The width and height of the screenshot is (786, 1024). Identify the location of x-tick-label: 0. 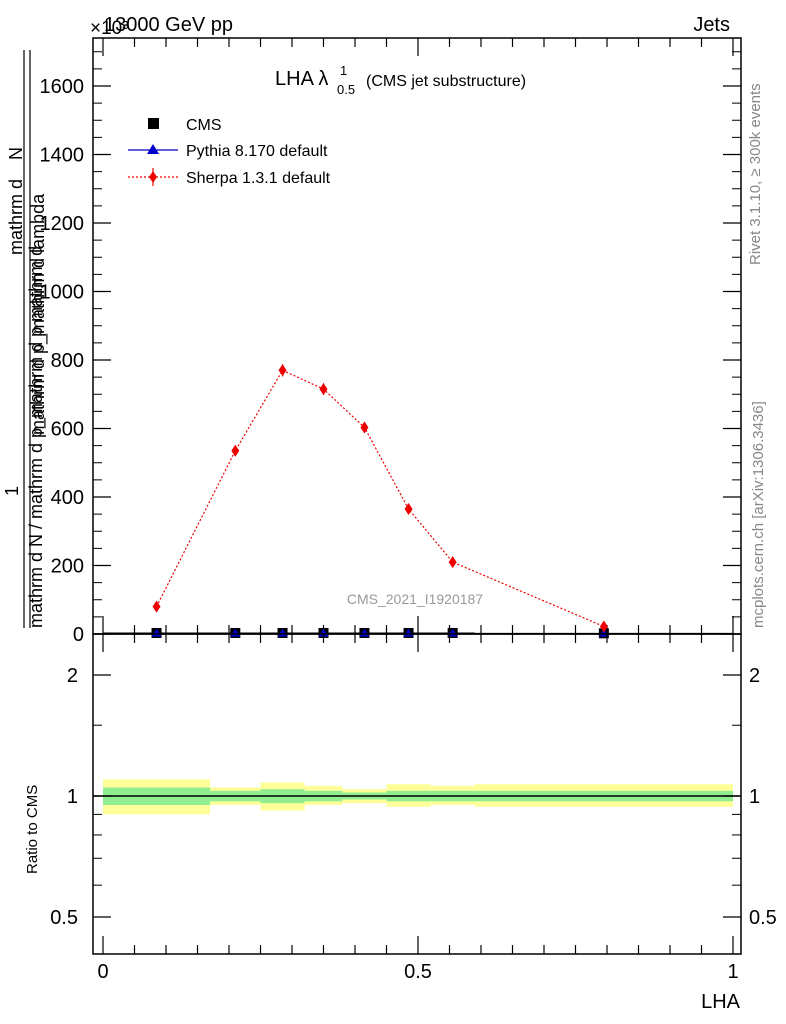
(102, 972).